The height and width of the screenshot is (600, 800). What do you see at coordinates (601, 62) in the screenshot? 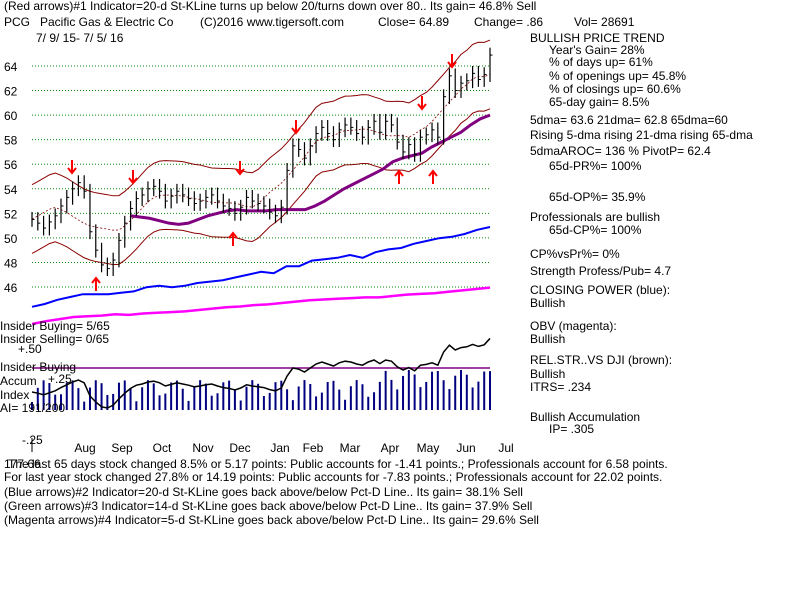
I see `pct-days-up: % of days up= 61%` at bounding box center [601, 62].